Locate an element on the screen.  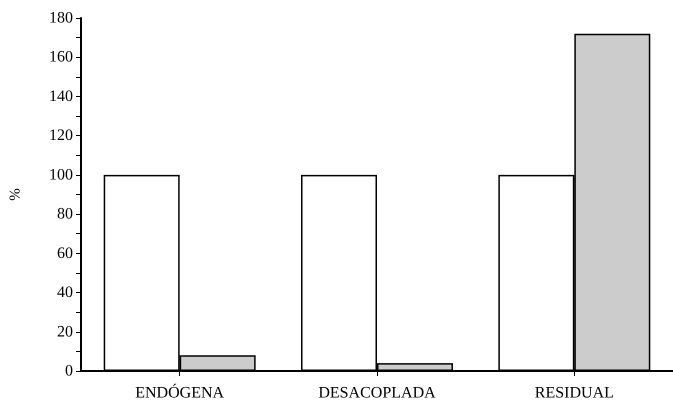
y-tick-label: 60 is located at coordinates (65, 253).